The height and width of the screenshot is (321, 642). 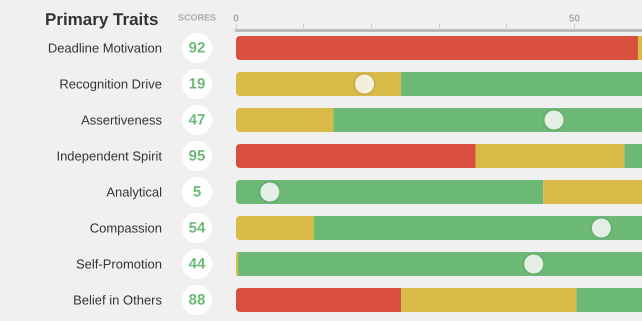 I want to click on data-label: 19, so click(x=197, y=84).